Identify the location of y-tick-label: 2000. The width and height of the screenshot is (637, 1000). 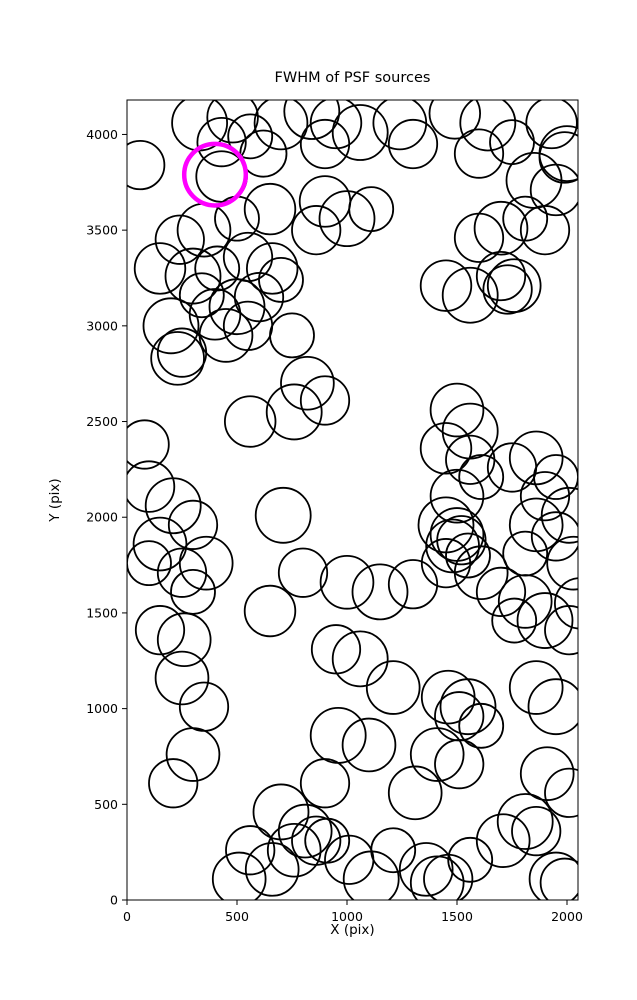
(102, 517).